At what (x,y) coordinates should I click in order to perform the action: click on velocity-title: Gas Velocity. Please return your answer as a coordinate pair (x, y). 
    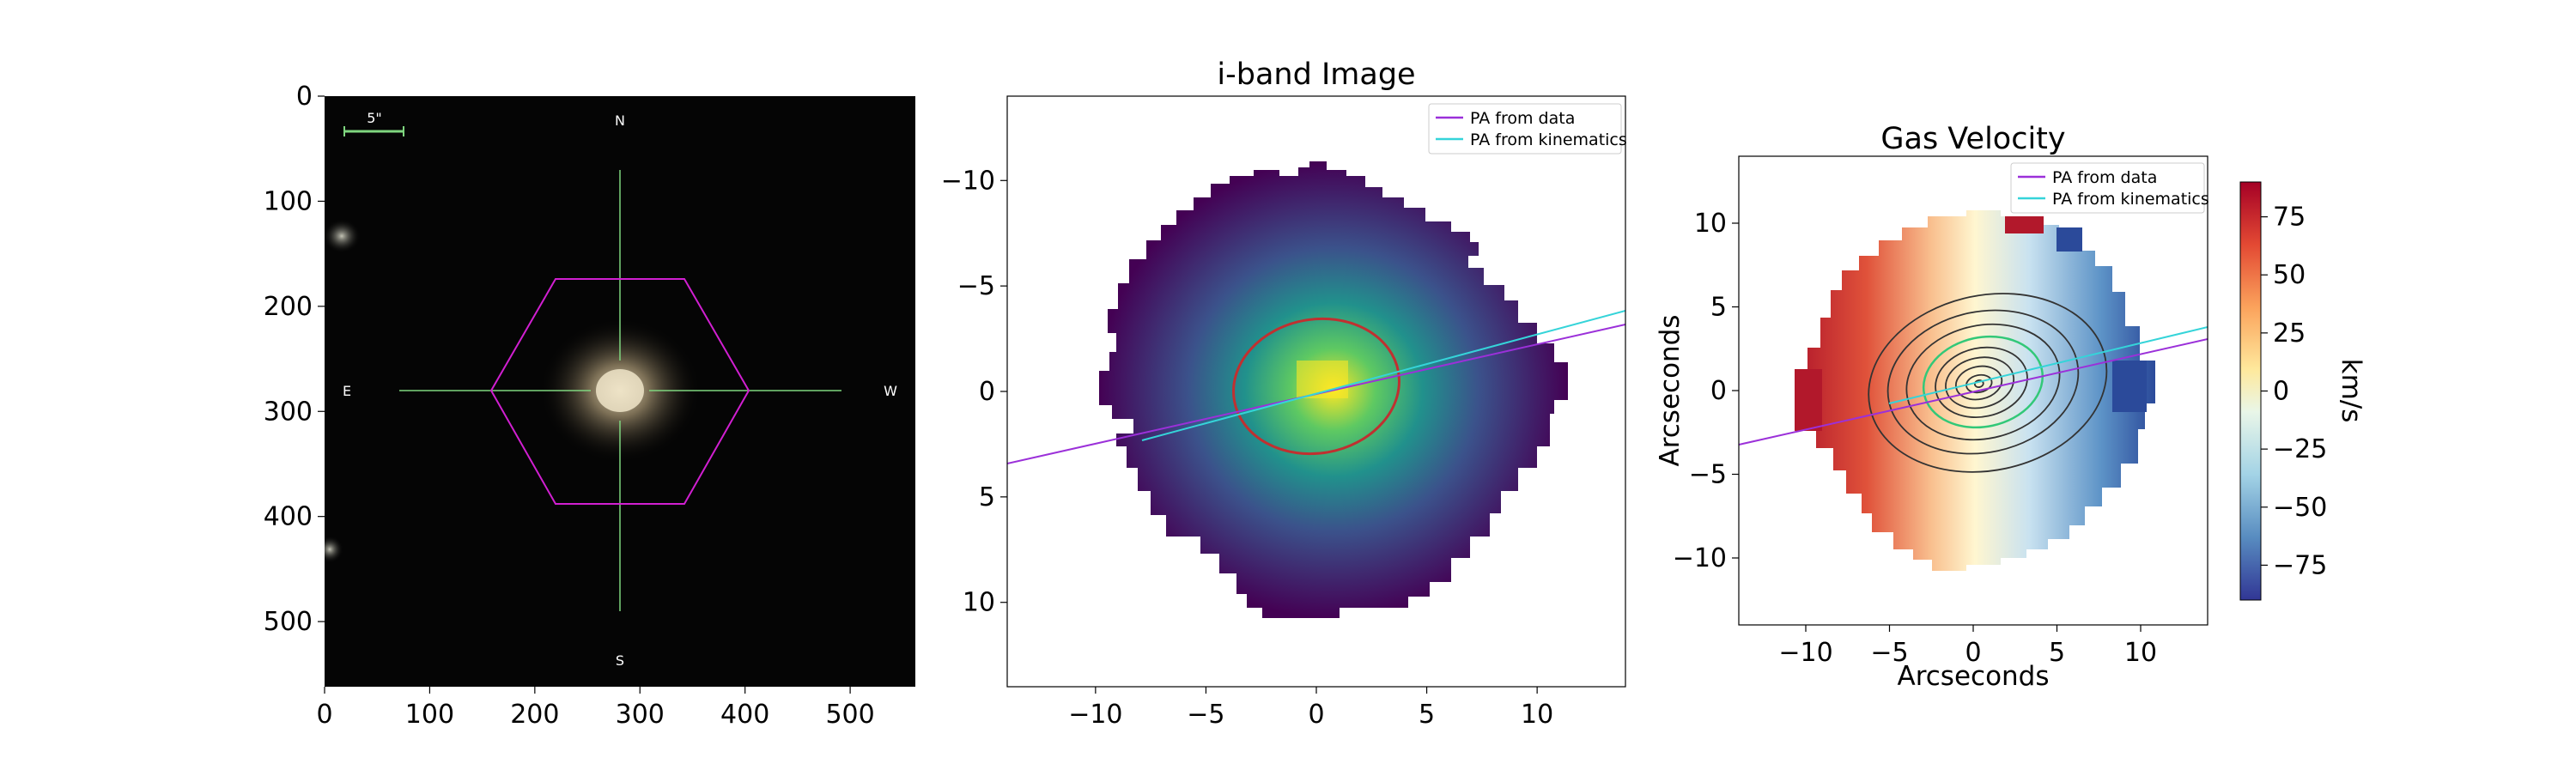
    Looking at the image, I should click on (1973, 139).